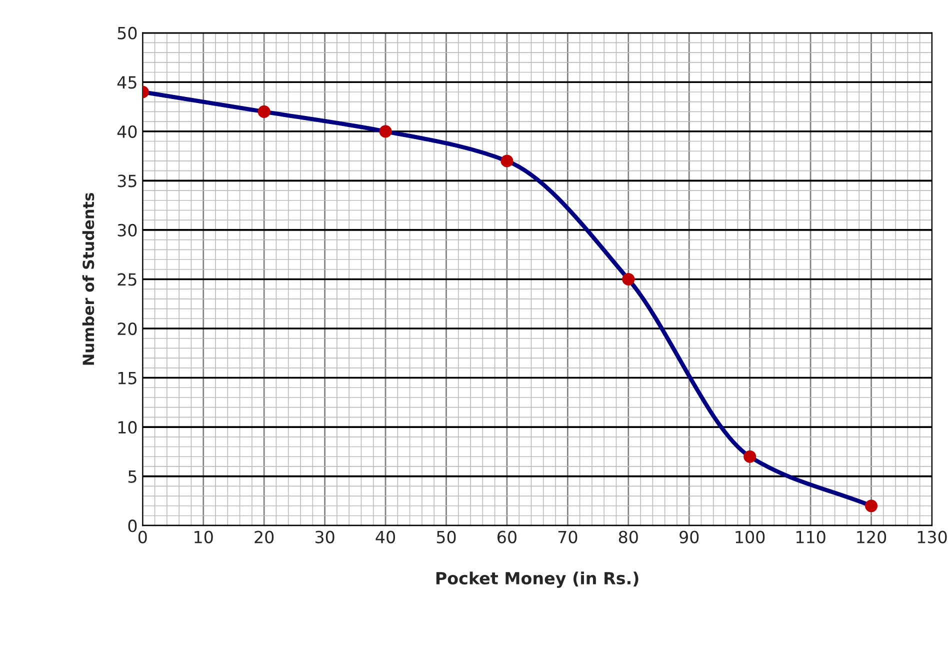 The width and height of the screenshot is (951, 657). What do you see at coordinates (127, 378) in the screenshot?
I see `y-tick-label: 15` at bounding box center [127, 378].